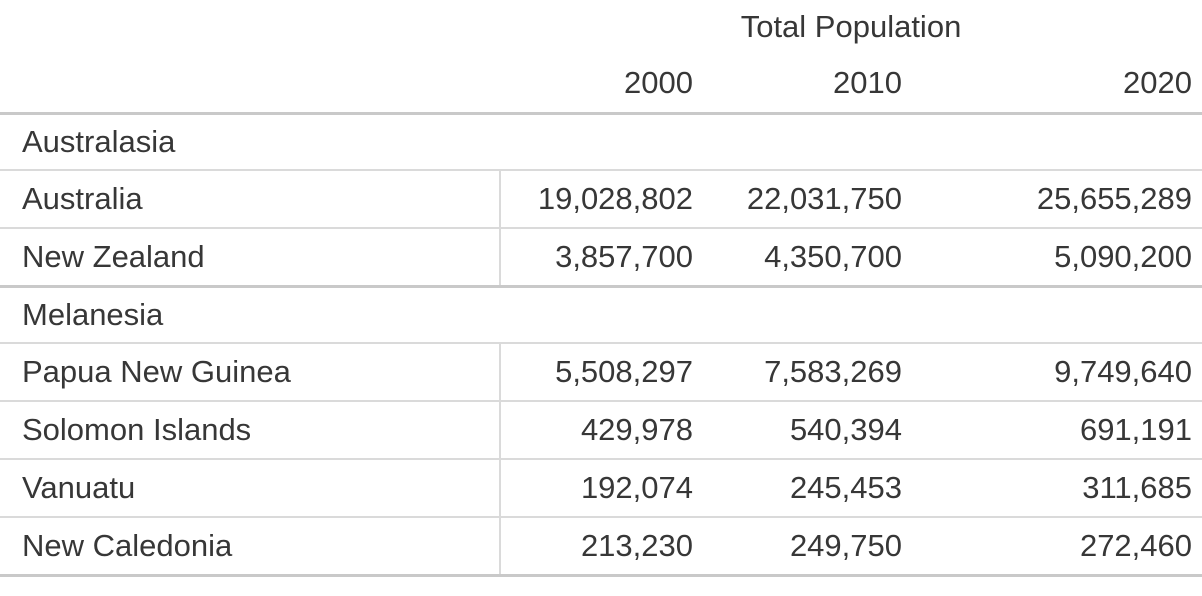  I want to click on column-header-2000: 2000, so click(601, 84).